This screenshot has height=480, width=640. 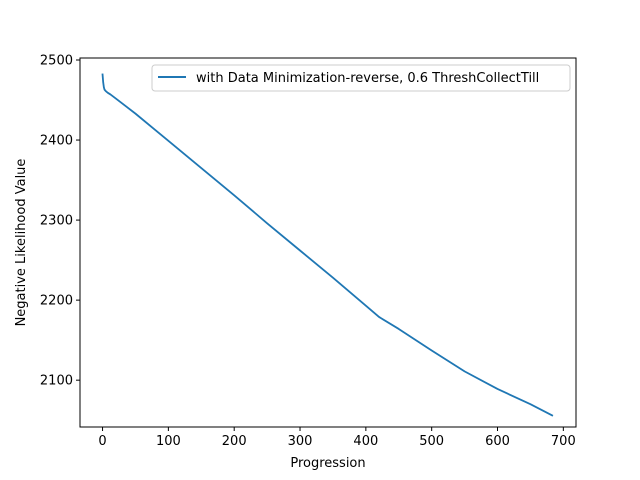 What do you see at coordinates (327, 463) in the screenshot?
I see `x-axis-label: Progression` at bounding box center [327, 463].